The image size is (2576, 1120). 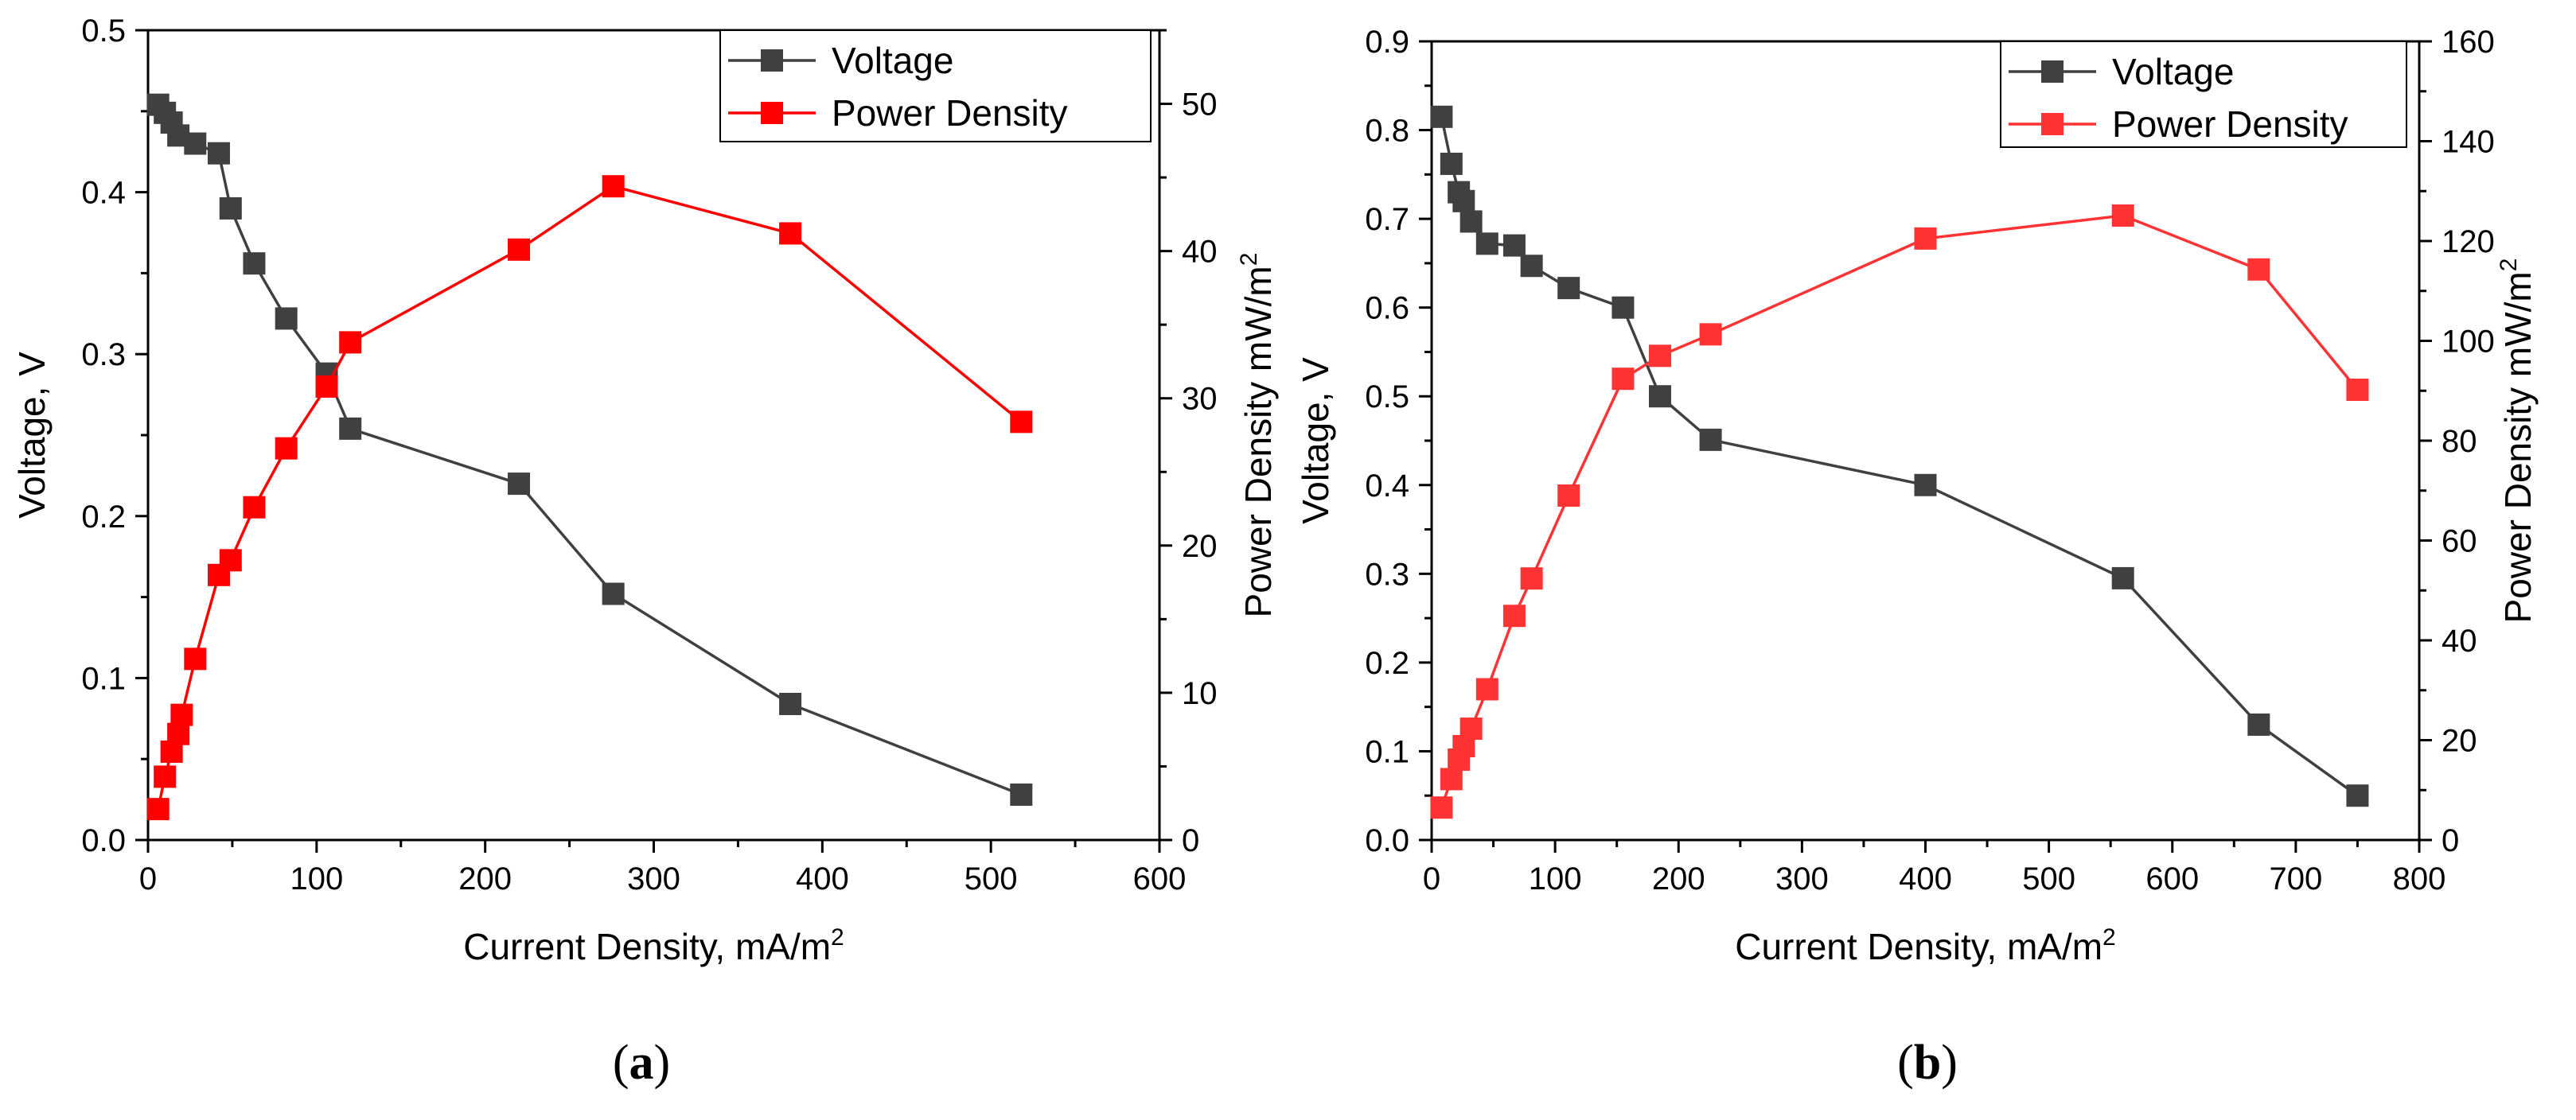 I want to click on x-tick-label: 200, so click(x=1678, y=878).